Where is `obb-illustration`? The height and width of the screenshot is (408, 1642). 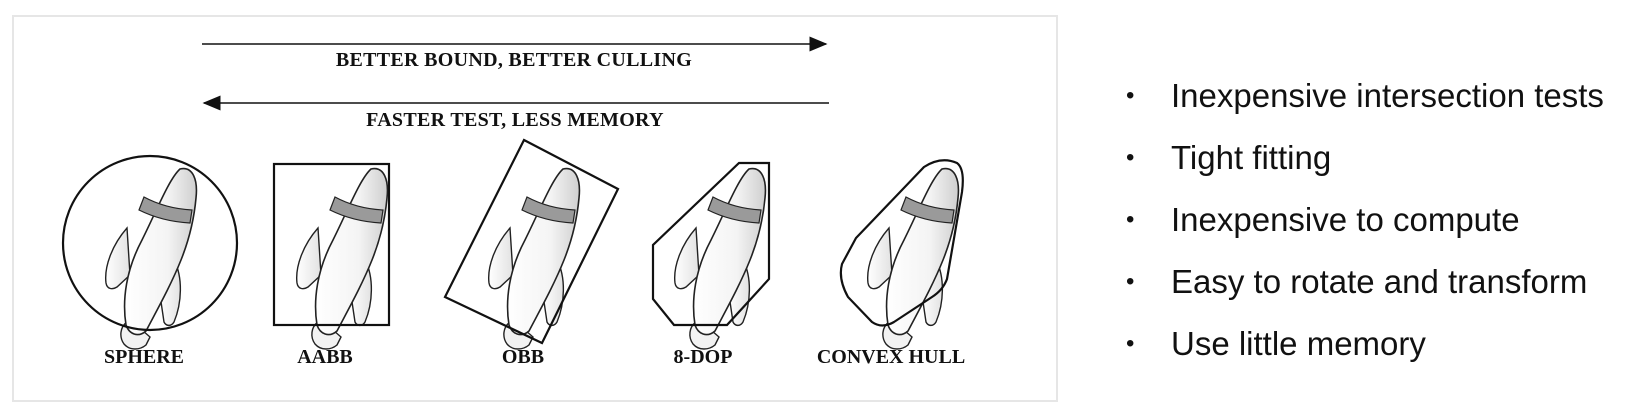 obb-illustration is located at coordinates (531, 244).